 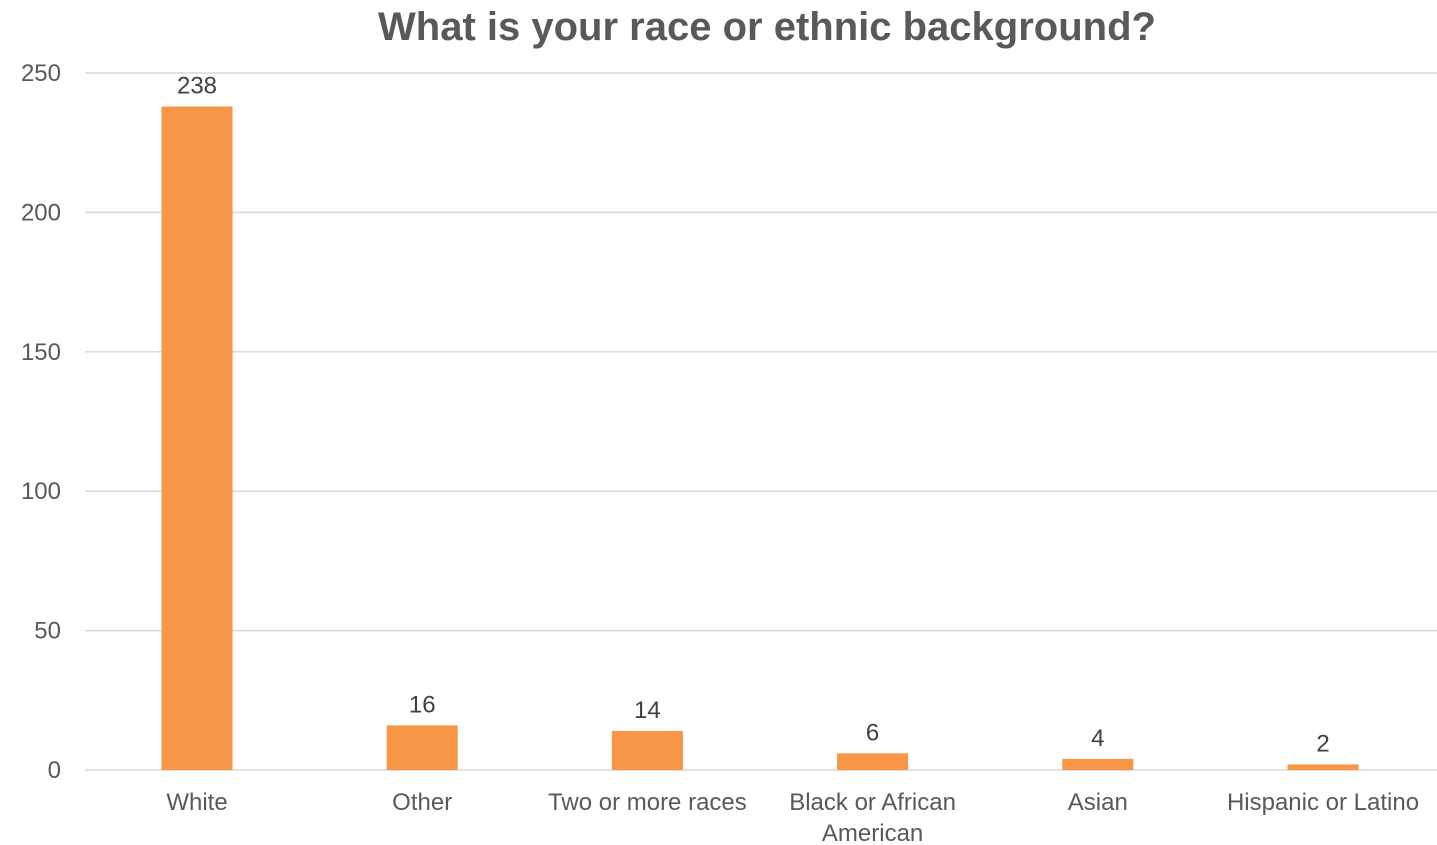 I want to click on y-tick-label: 250, so click(x=41, y=73).